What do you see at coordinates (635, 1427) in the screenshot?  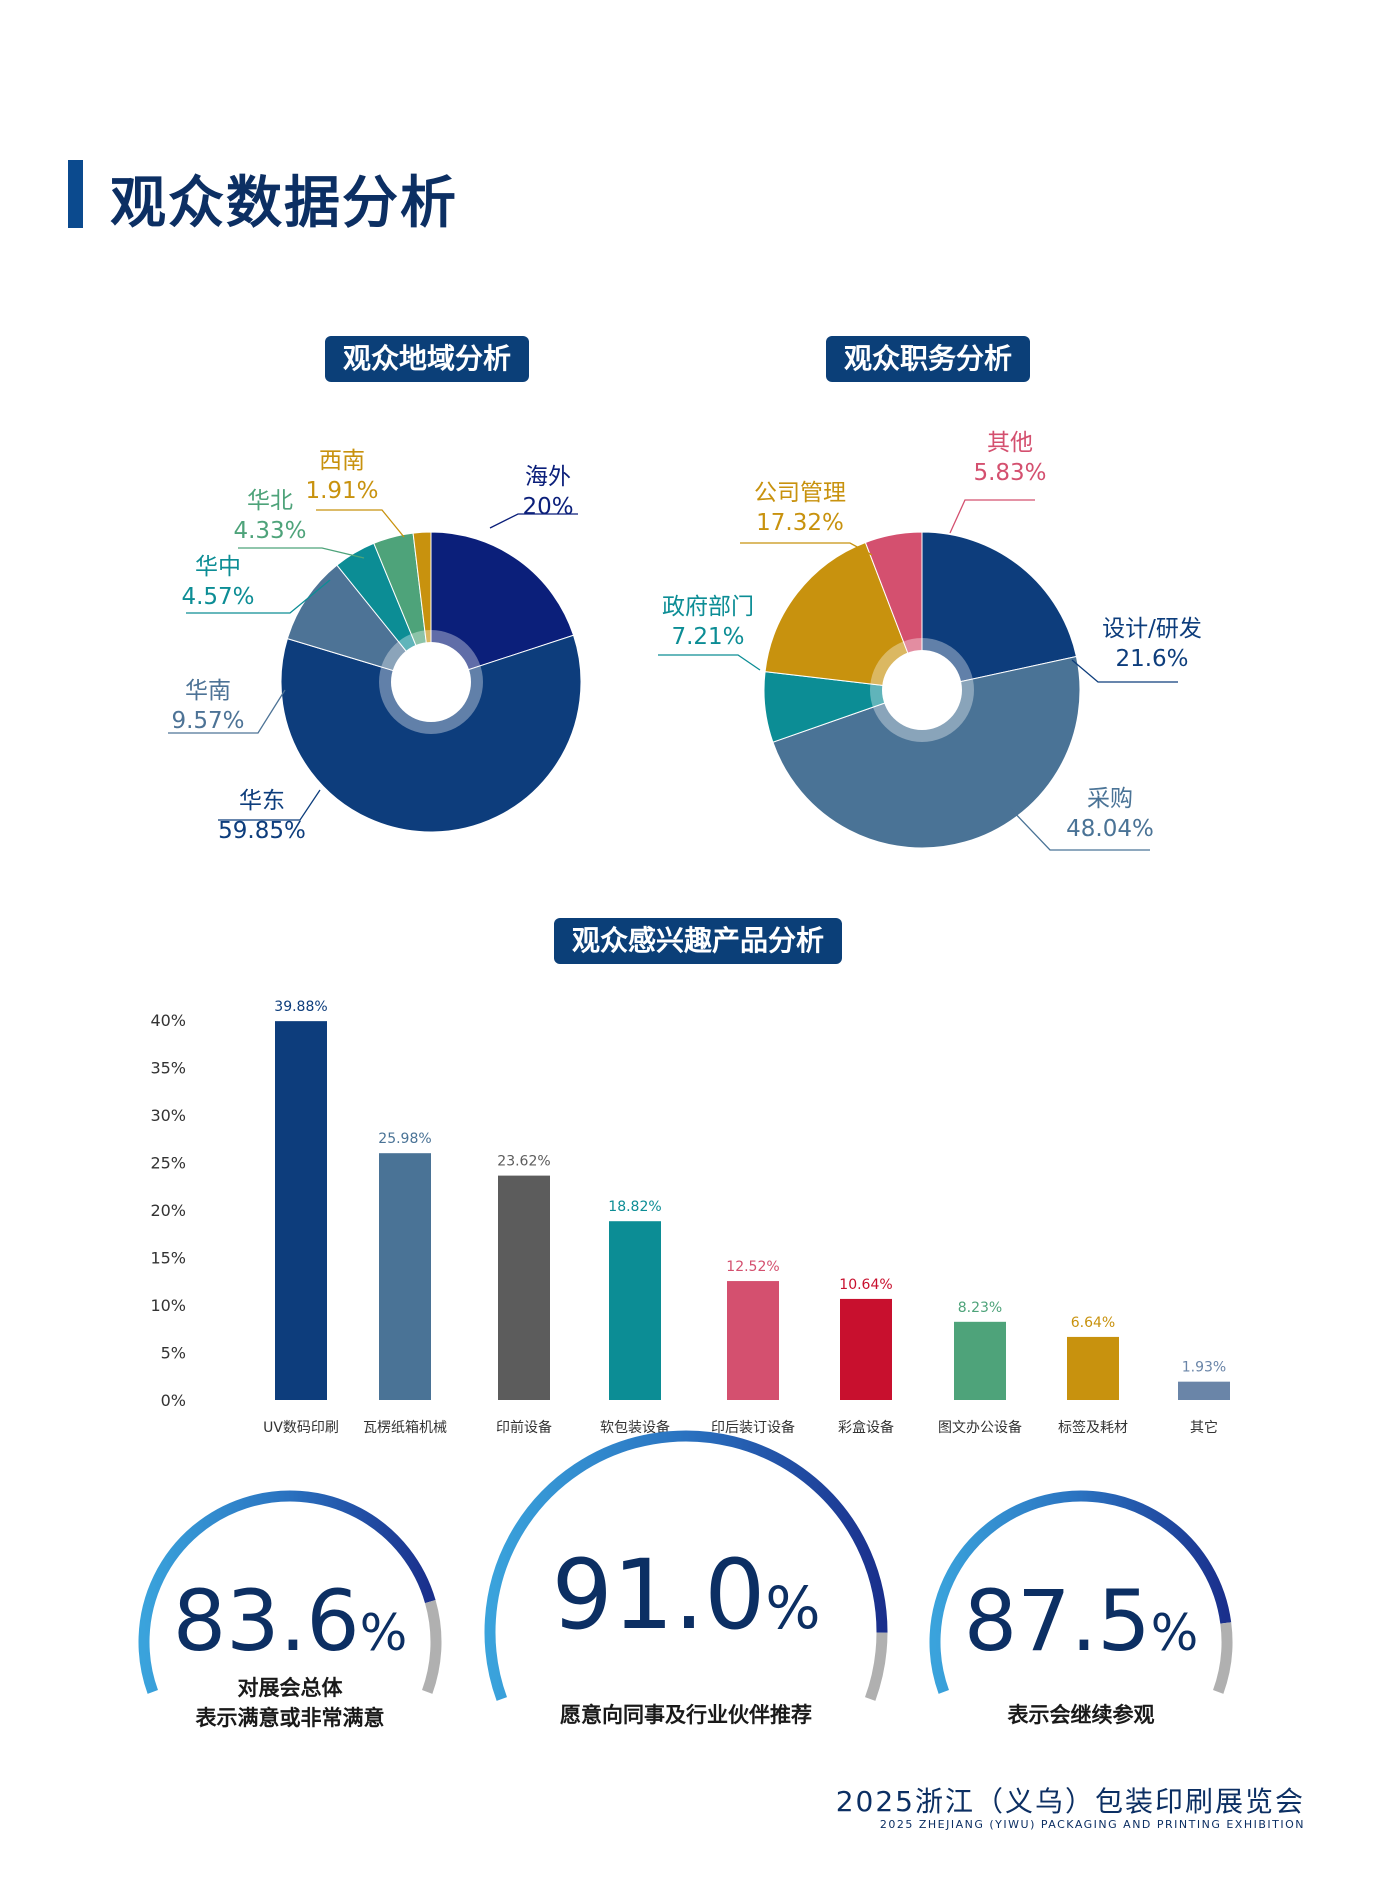 I see `x-tick-label-3: 软包装设备` at bounding box center [635, 1427].